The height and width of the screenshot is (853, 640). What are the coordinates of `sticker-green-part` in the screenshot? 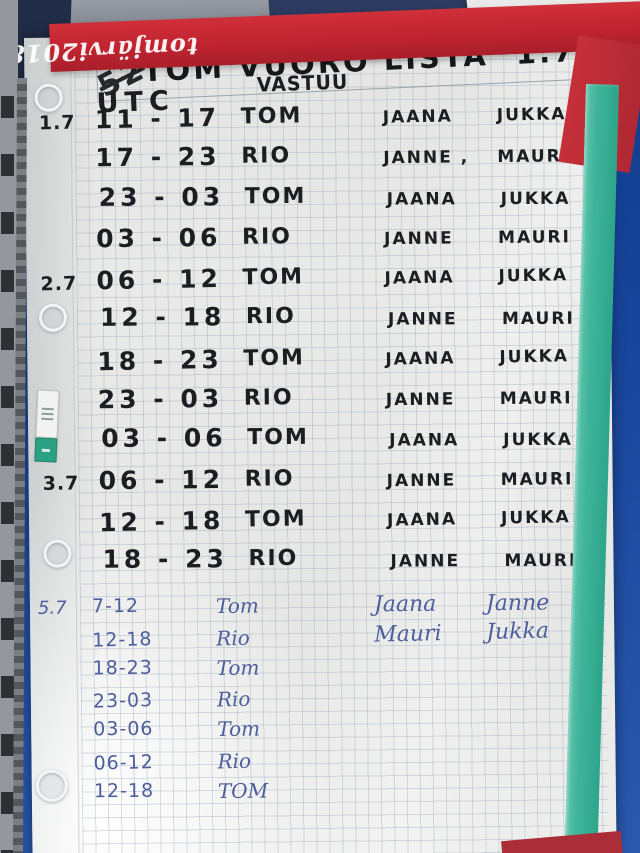 It's located at (46, 450).